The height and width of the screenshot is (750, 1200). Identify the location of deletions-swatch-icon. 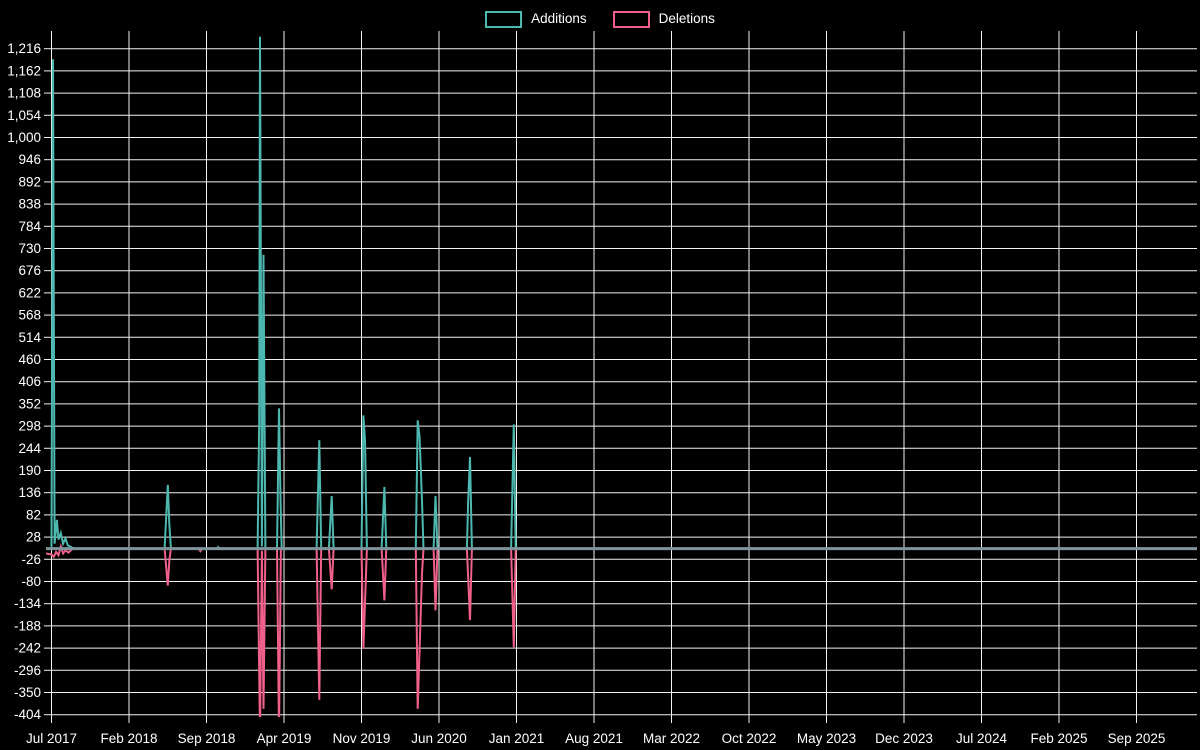
(631, 19).